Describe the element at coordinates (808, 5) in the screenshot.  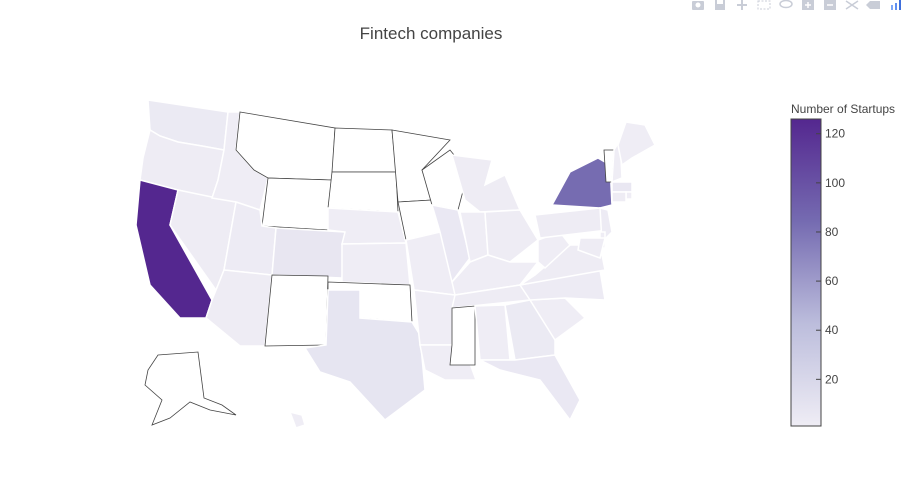
I see `zoom-in-icon` at that location.